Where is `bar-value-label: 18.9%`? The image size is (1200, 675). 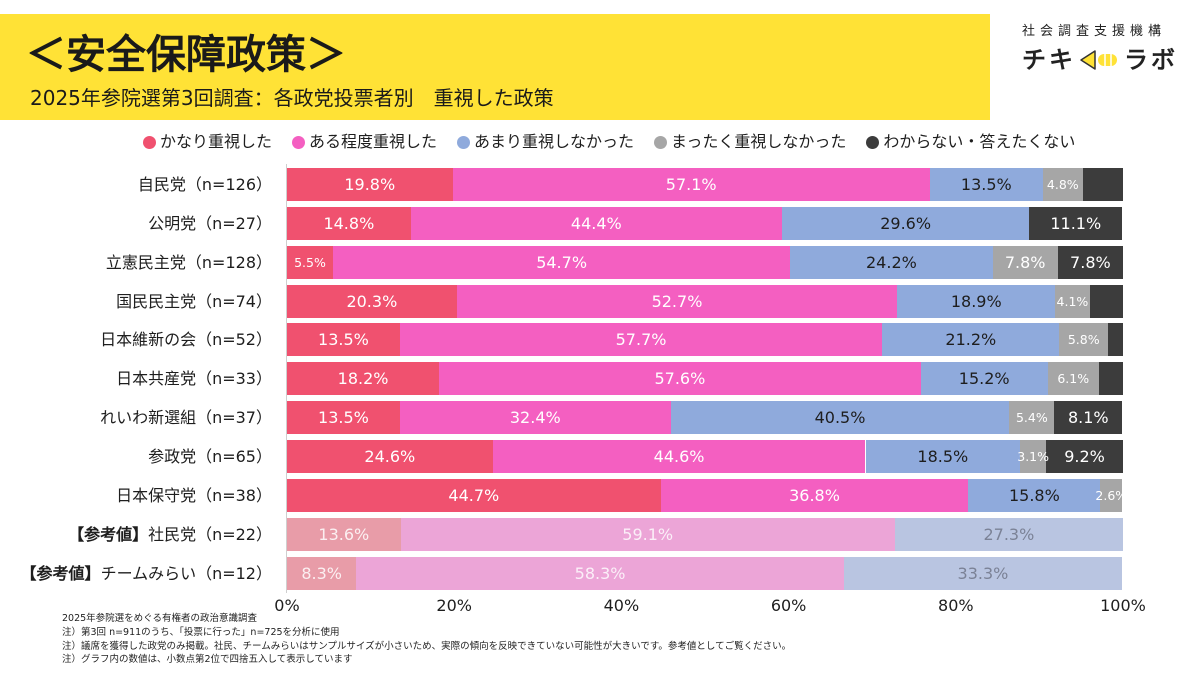 bar-value-label: 18.9% is located at coordinates (976, 301).